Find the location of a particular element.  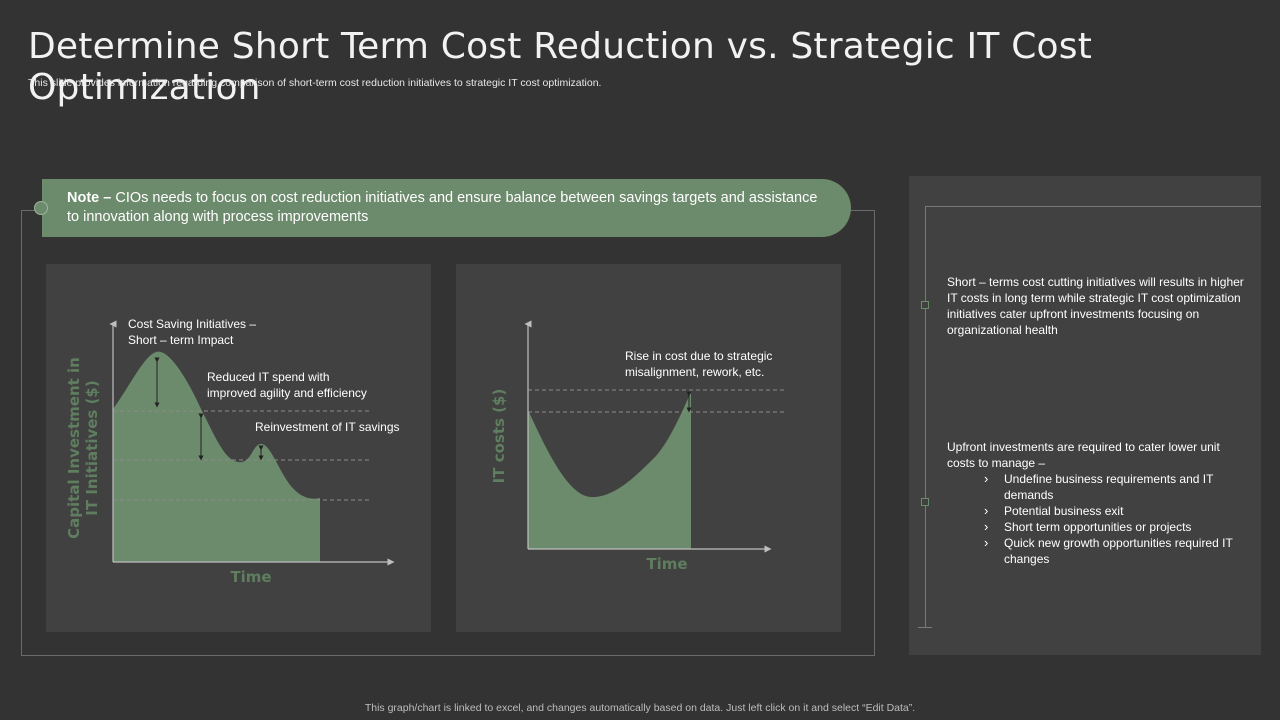

bullet-item: Short term opportunities or projects is located at coordinates (1096, 527).